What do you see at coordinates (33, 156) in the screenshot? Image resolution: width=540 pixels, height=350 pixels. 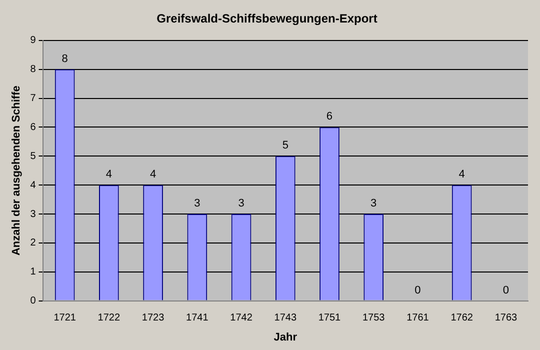 I see `y-tick-label: 5` at bounding box center [33, 156].